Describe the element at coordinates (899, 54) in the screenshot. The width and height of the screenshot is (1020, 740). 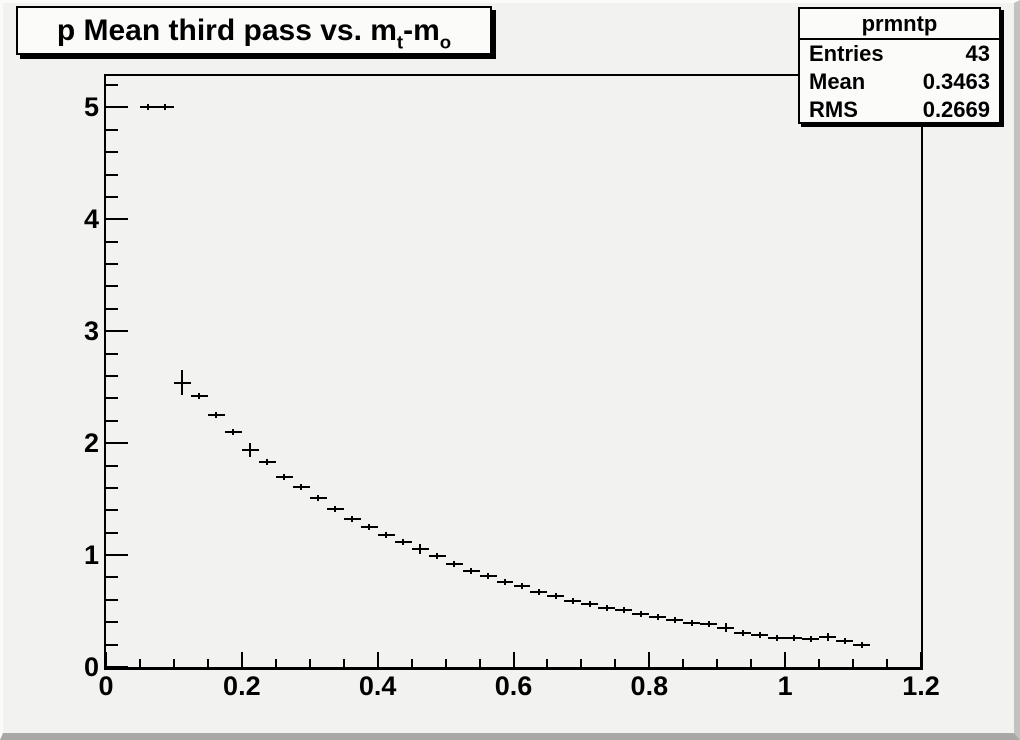
I see `stats-row-entries: Entries 43` at that location.